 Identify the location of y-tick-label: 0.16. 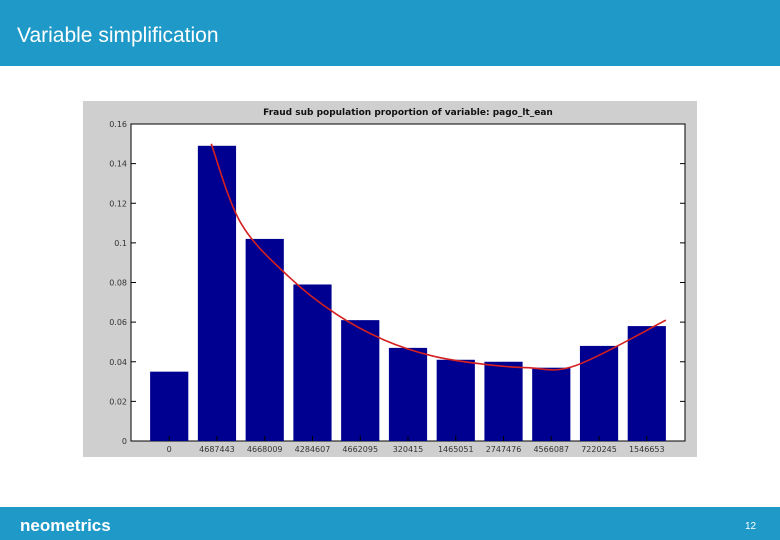
(118, 124).